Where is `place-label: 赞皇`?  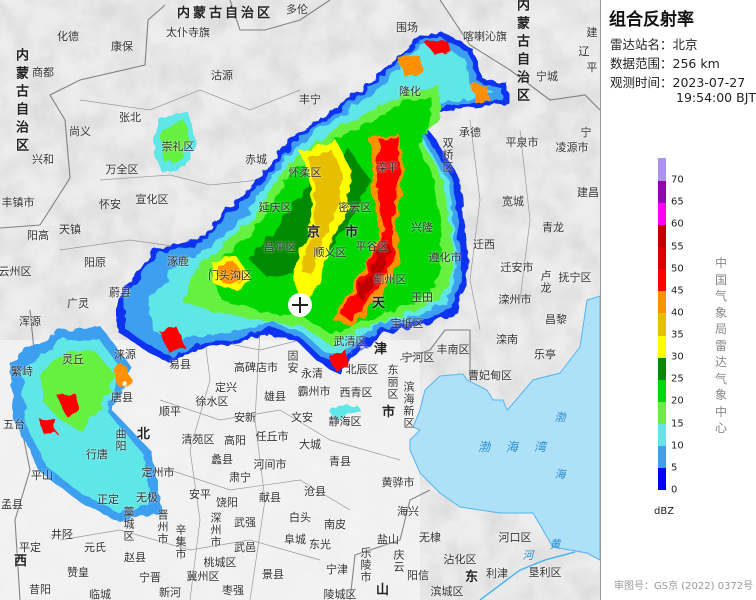
place-label: 赞皇 is located at coordinates (78, 572).